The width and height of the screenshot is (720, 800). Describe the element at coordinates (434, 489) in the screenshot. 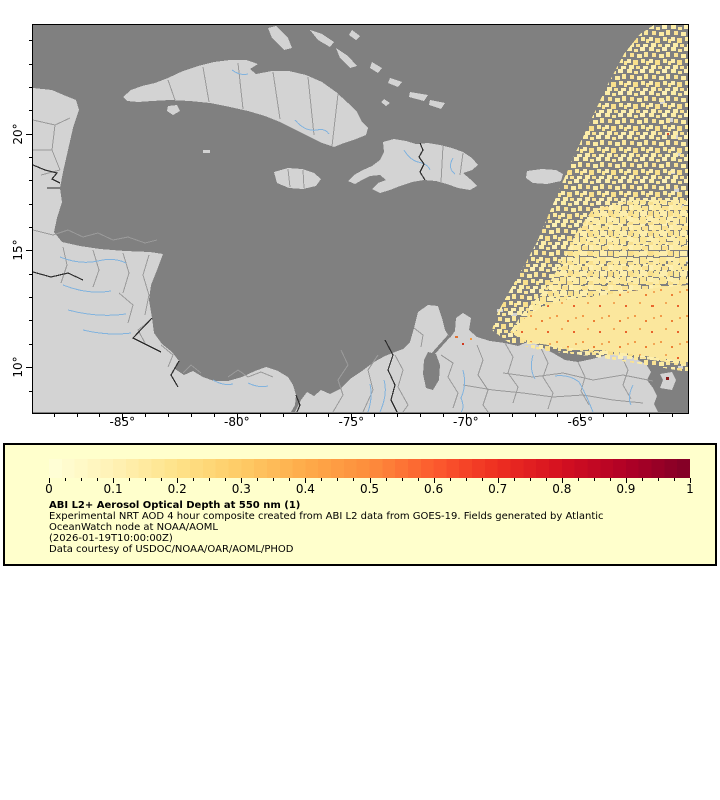

I see `colorbar-tick-label: 0.6` at that location.